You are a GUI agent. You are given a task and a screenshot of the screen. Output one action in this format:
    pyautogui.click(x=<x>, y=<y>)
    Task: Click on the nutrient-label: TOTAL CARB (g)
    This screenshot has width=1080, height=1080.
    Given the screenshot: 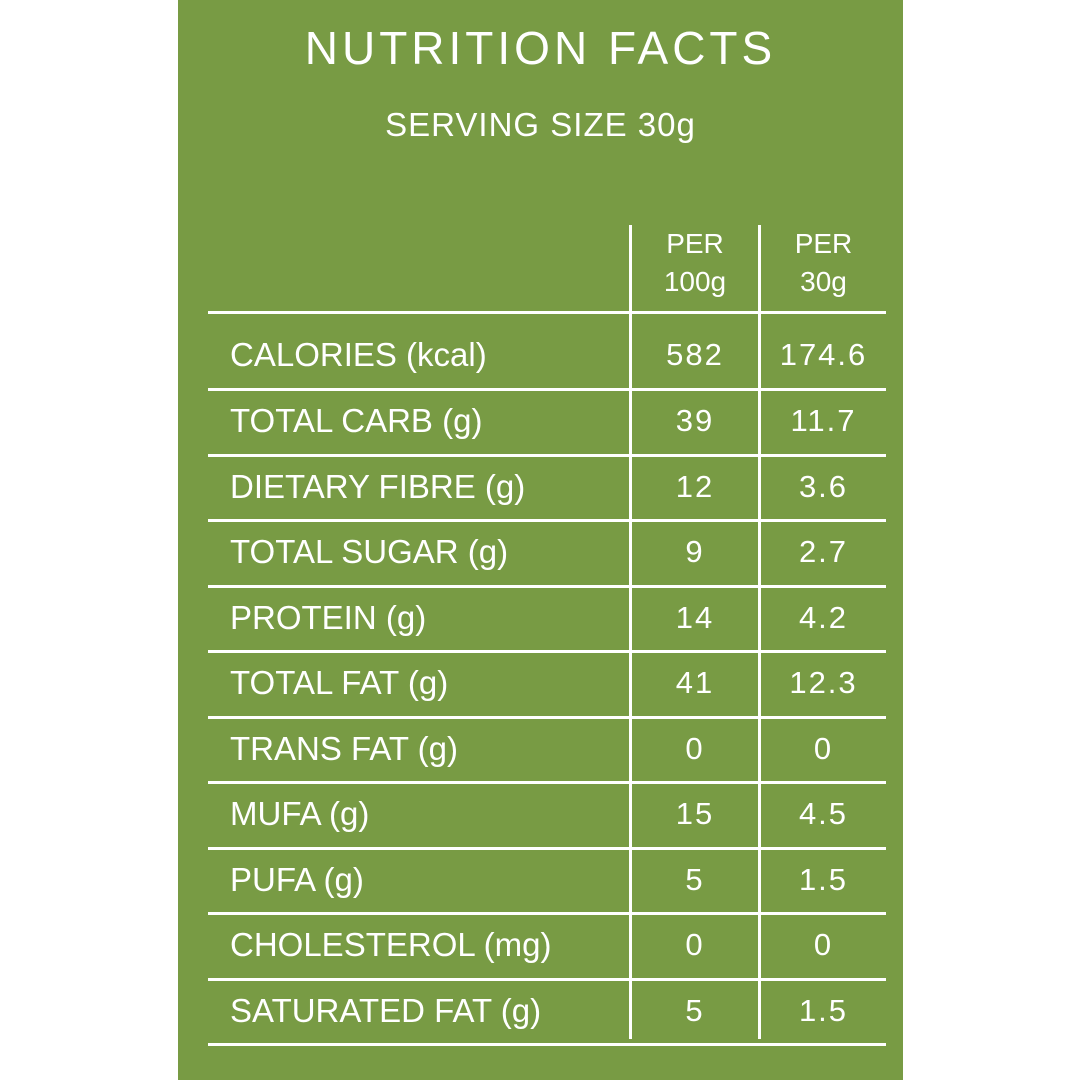 What is the action you would take?
    pyautogui.click(x=356, y=420)
    